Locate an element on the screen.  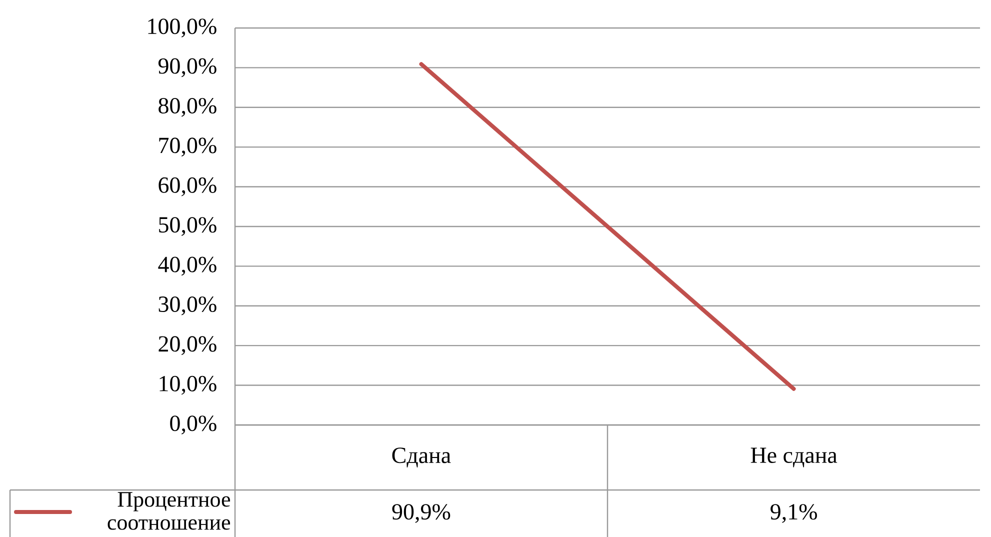
y-tick-label: 0,0% is located at coordinates (193, 425).